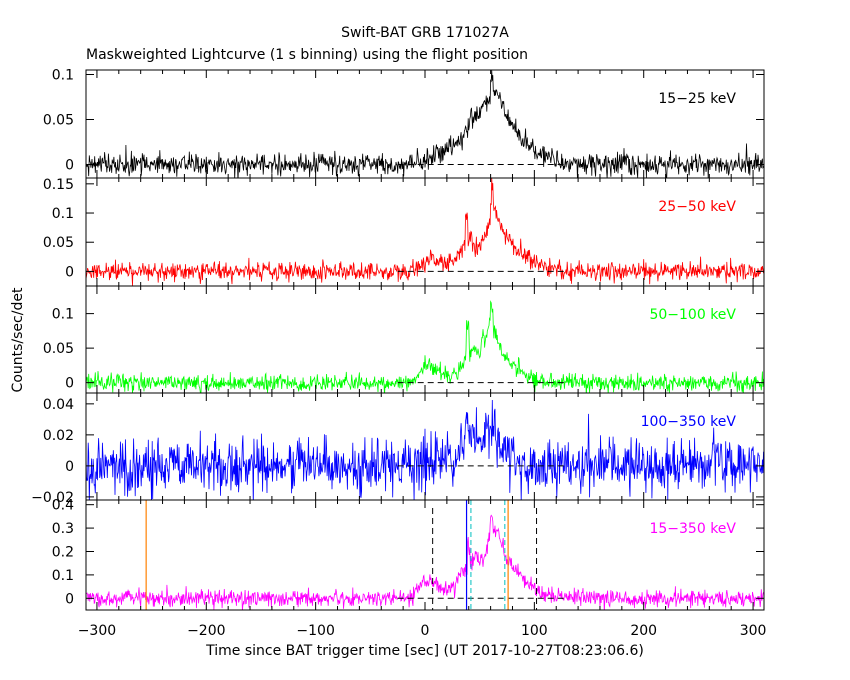  What do you see at coordinates (425, 33) in the screenshot?
I see `chart-title: Swift-BAT GRB 171027A` at bounding box center [425, 33].